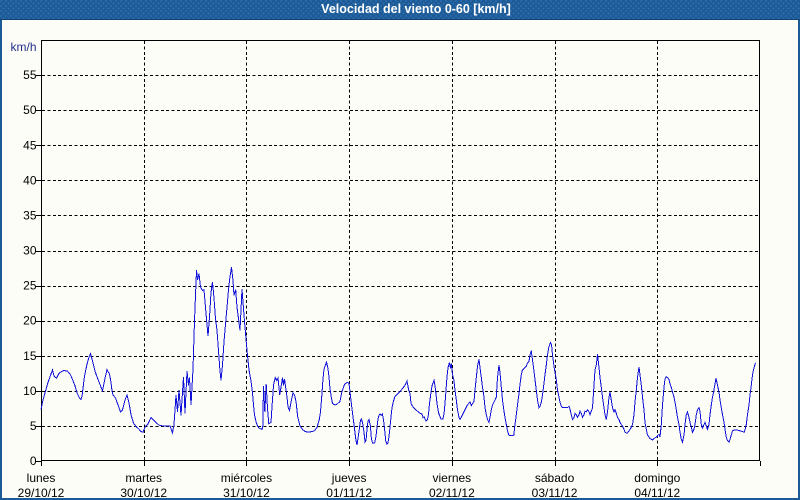 This screenshot has height=500, width=800. What do you see at coordinates (30, 75) in the screenshot?
I see `y-tick-label-55: 55` at bounding box center [30, 75].